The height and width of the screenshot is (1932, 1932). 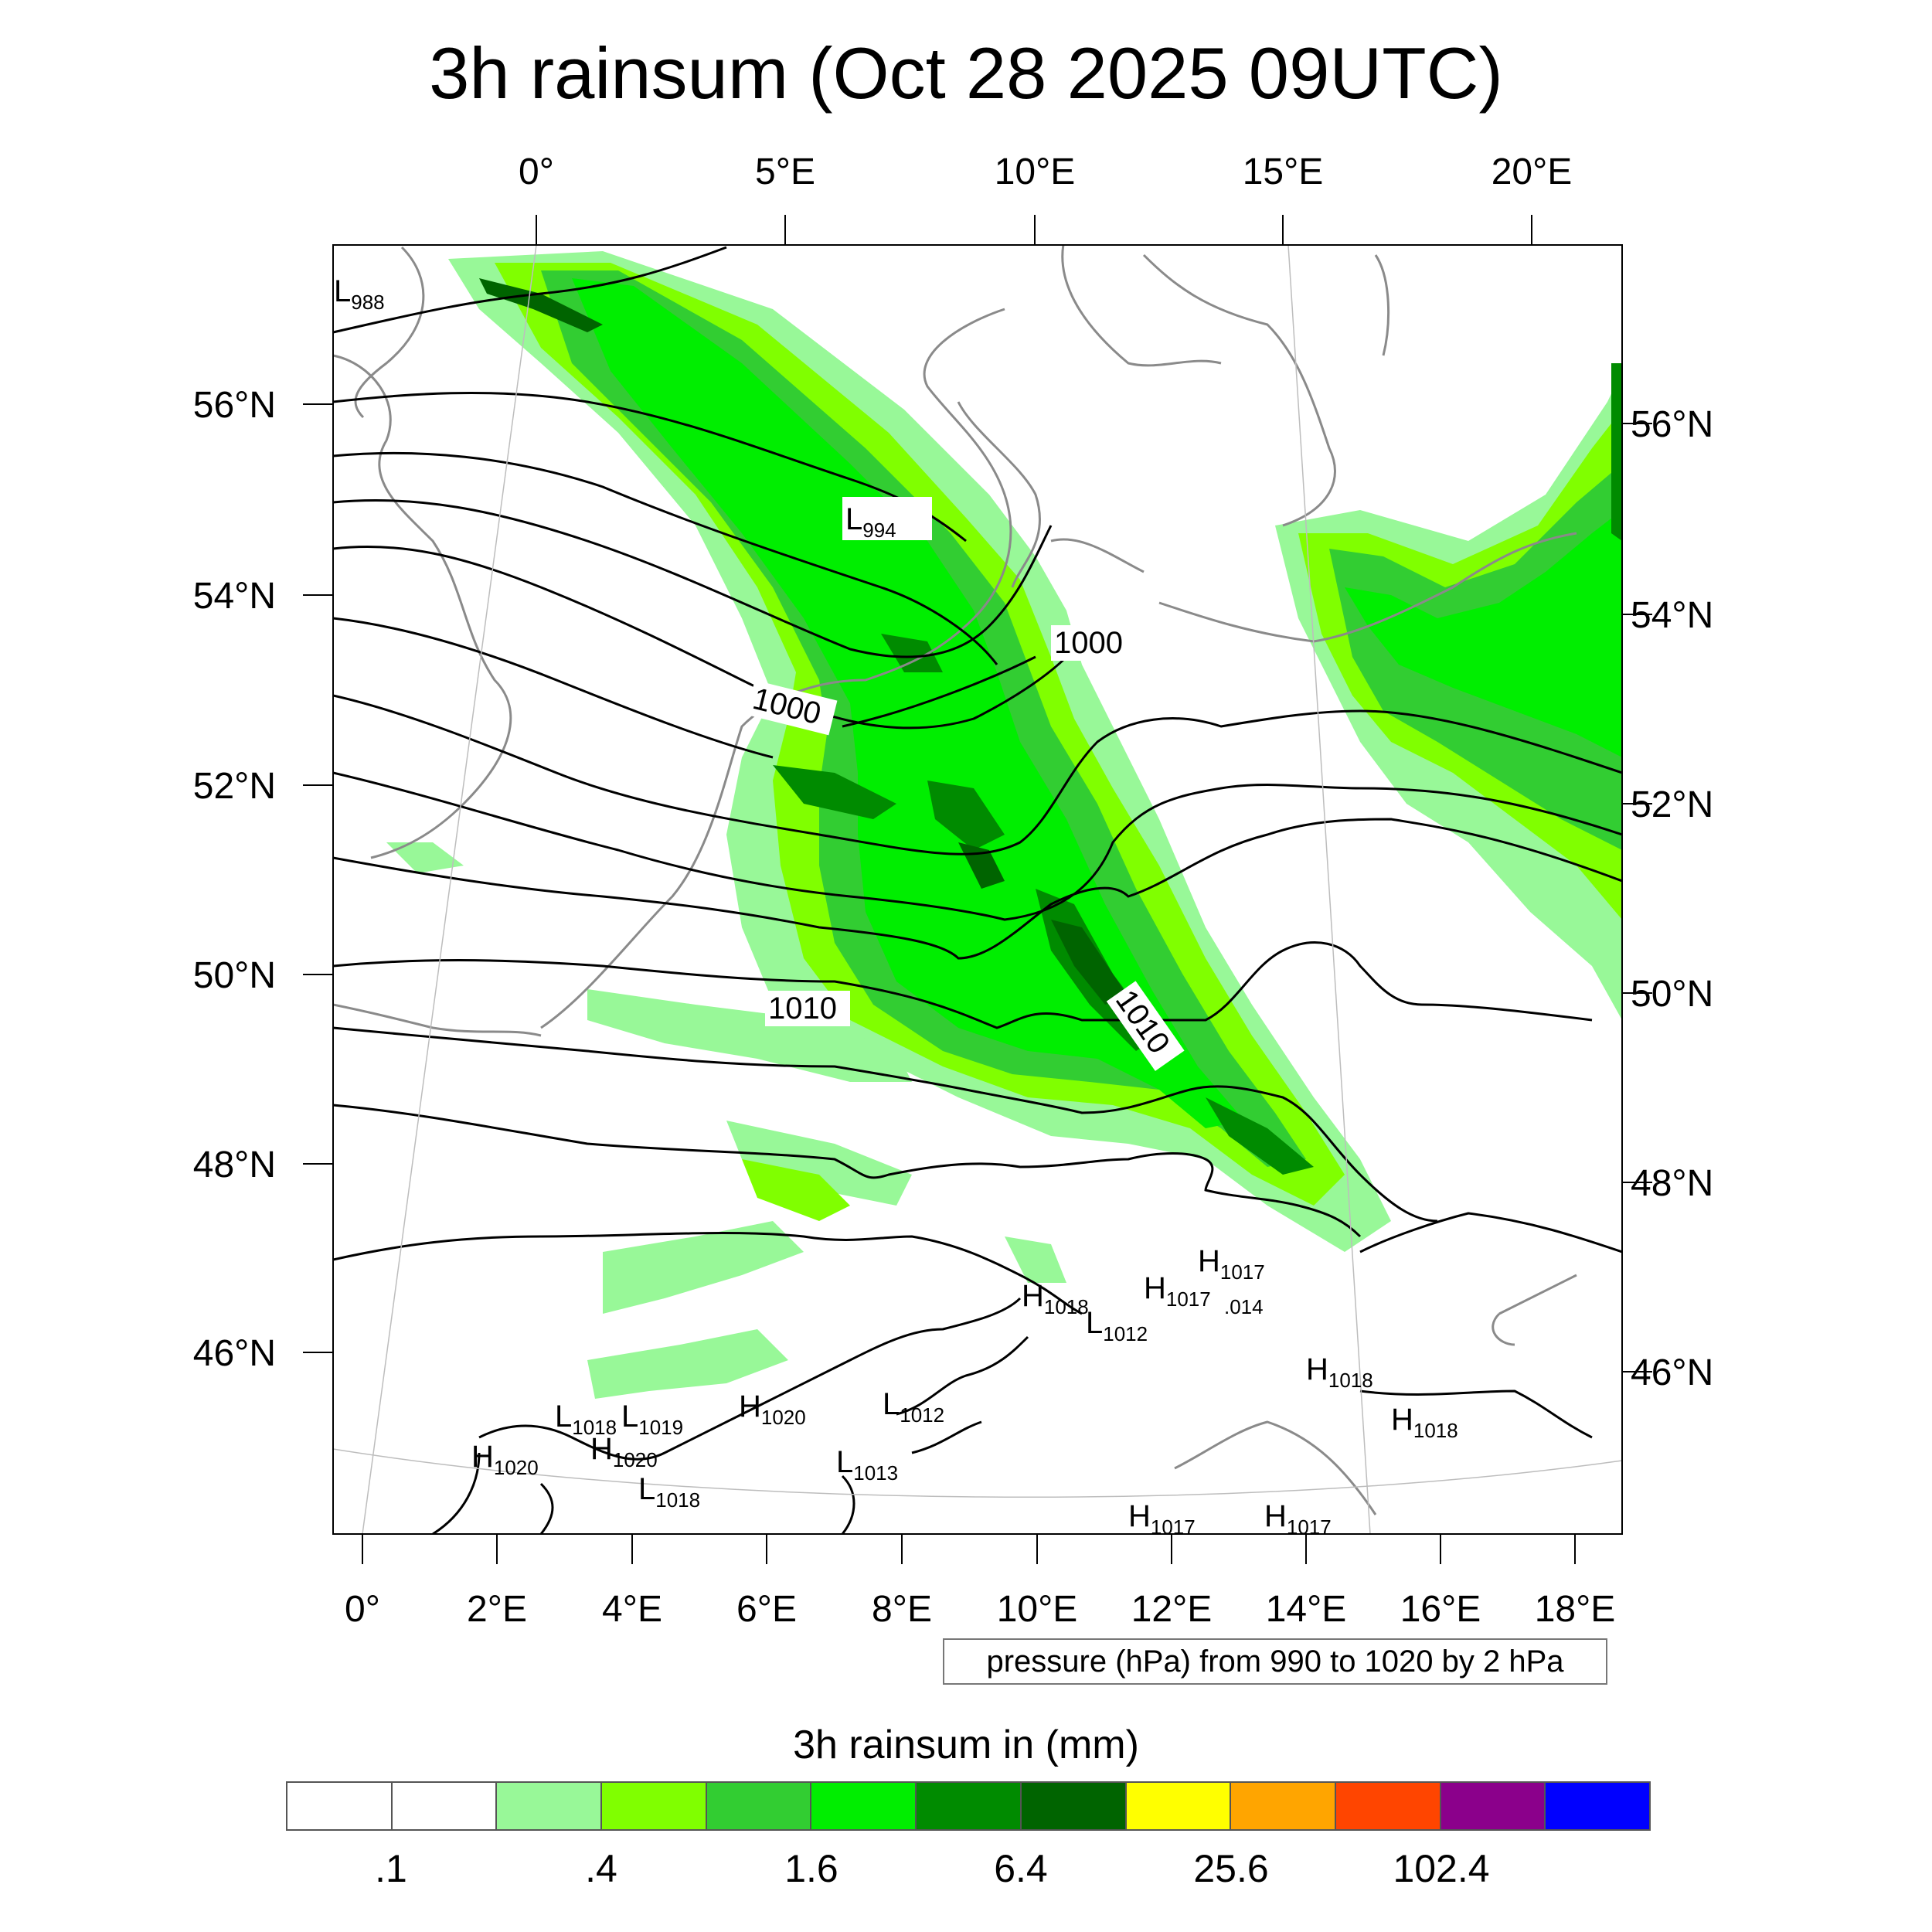 What do you see at coordinates (632, 1610) in the screenshot?
I see `bottom-tick-label: 4°E` at bounding box center [632, 1610].